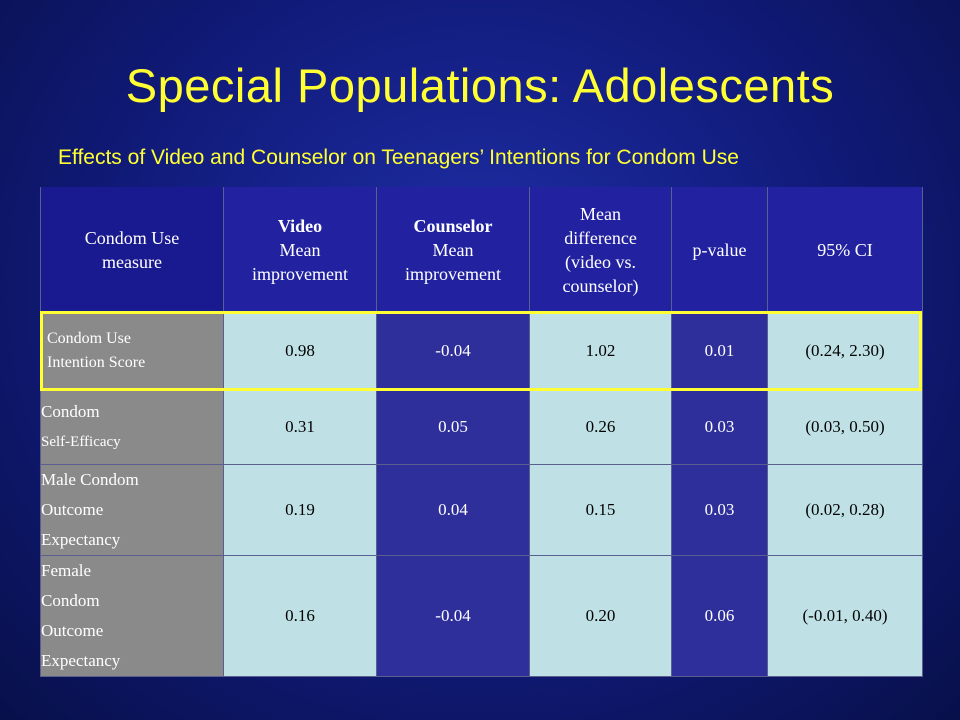 This screenshot has height=720, width=960. What do you see at coordinates (81, 539) in the screenshot?
I see `row-label-line3: Expectancy` at bounding box center [81, 539].